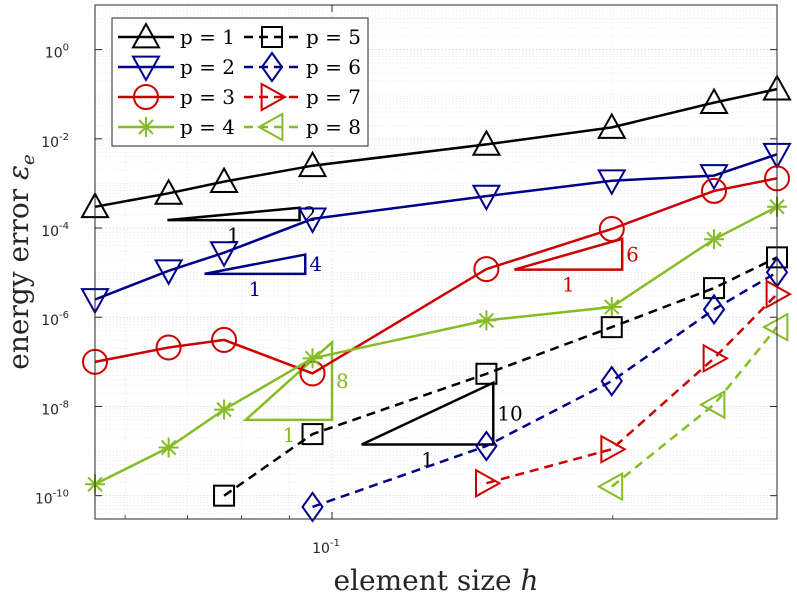  I want to click on slope-rise-label-10: 10, so click(509, 414).